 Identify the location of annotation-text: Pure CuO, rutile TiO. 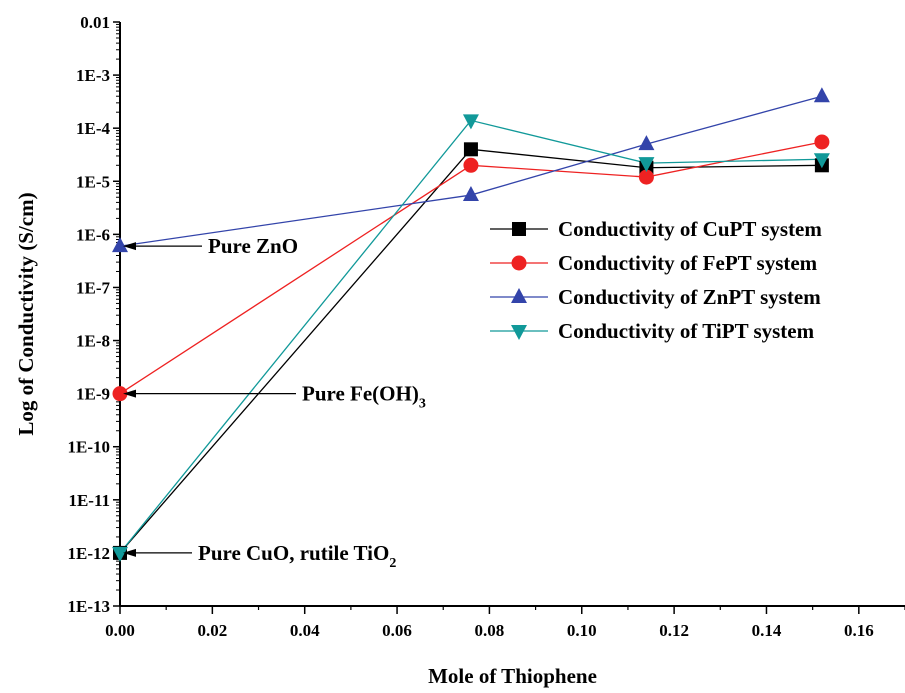
(293, 553).